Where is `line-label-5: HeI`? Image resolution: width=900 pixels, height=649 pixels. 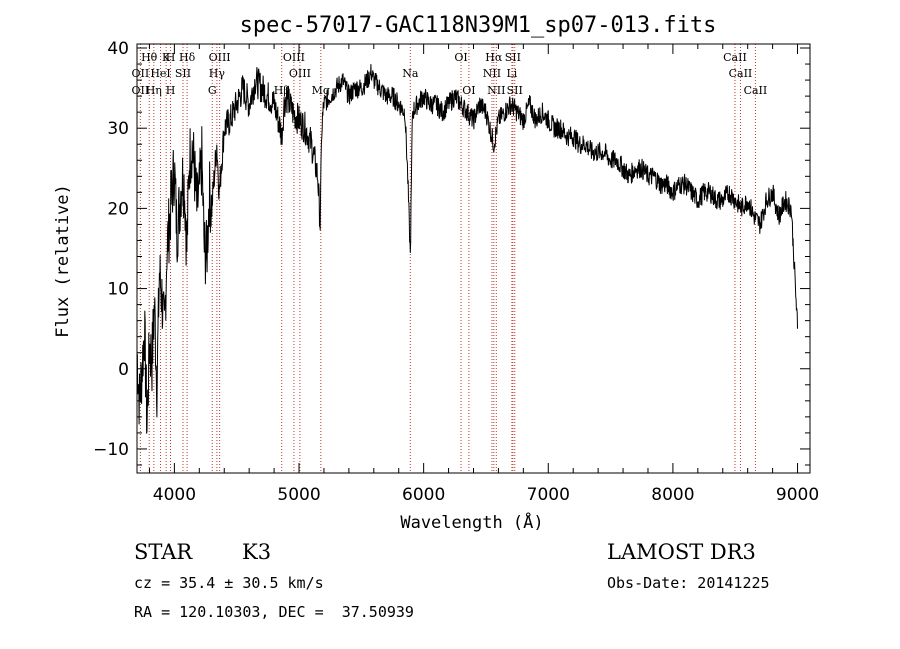 line-label-5: HeI is located at coordinates (160, 73).